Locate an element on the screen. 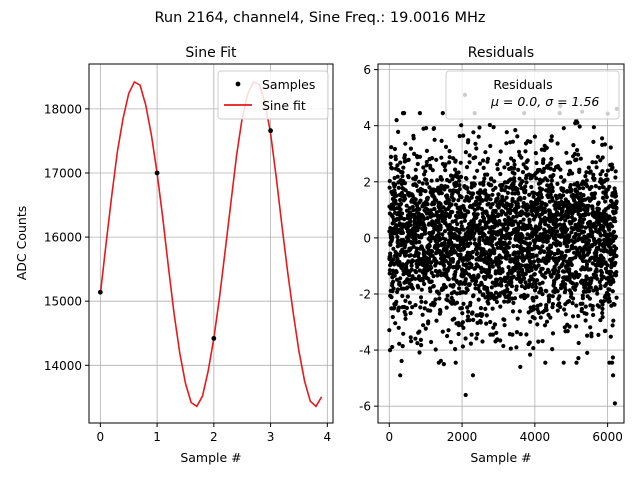  residuals-legend-title: Residuals is located at coordinates (522, 84).